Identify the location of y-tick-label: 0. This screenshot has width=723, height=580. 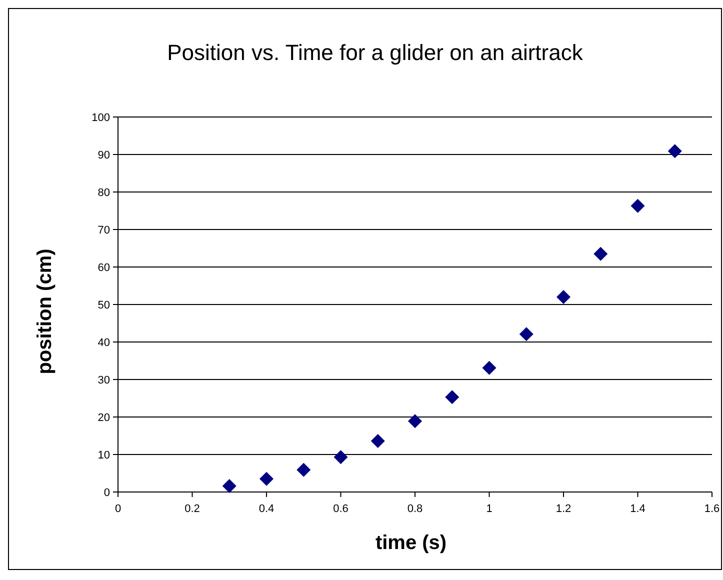
(107, 493).